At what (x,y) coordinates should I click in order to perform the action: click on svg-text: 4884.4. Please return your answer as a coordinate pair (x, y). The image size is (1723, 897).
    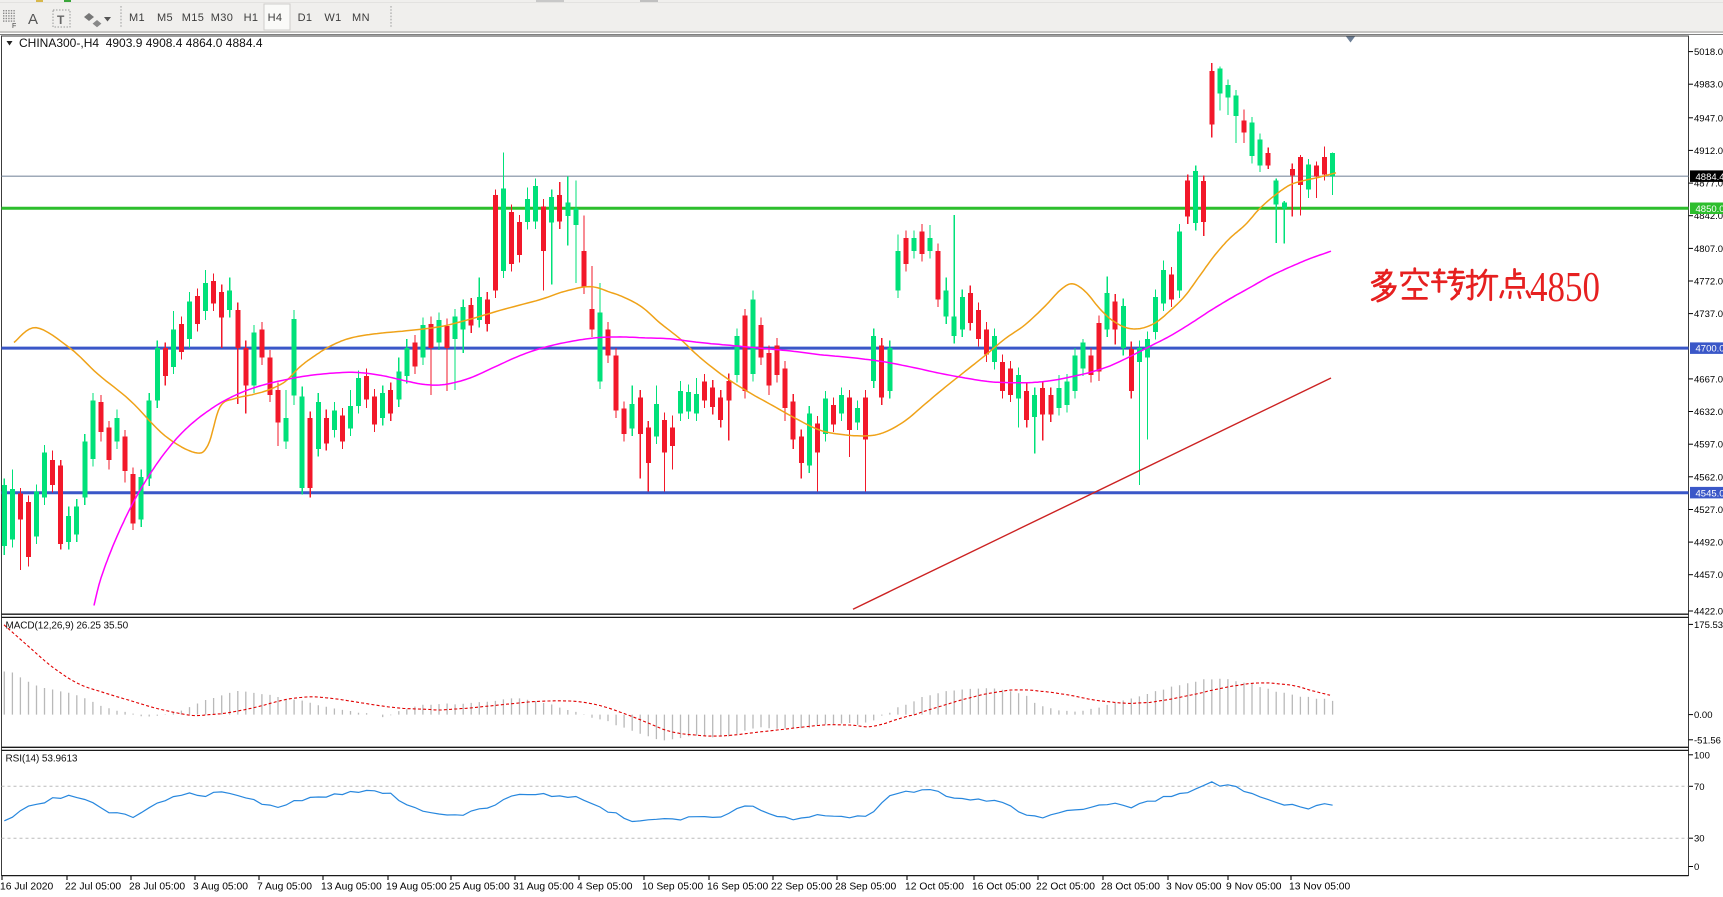
    Looking at the image, I should click on (1709, 177).